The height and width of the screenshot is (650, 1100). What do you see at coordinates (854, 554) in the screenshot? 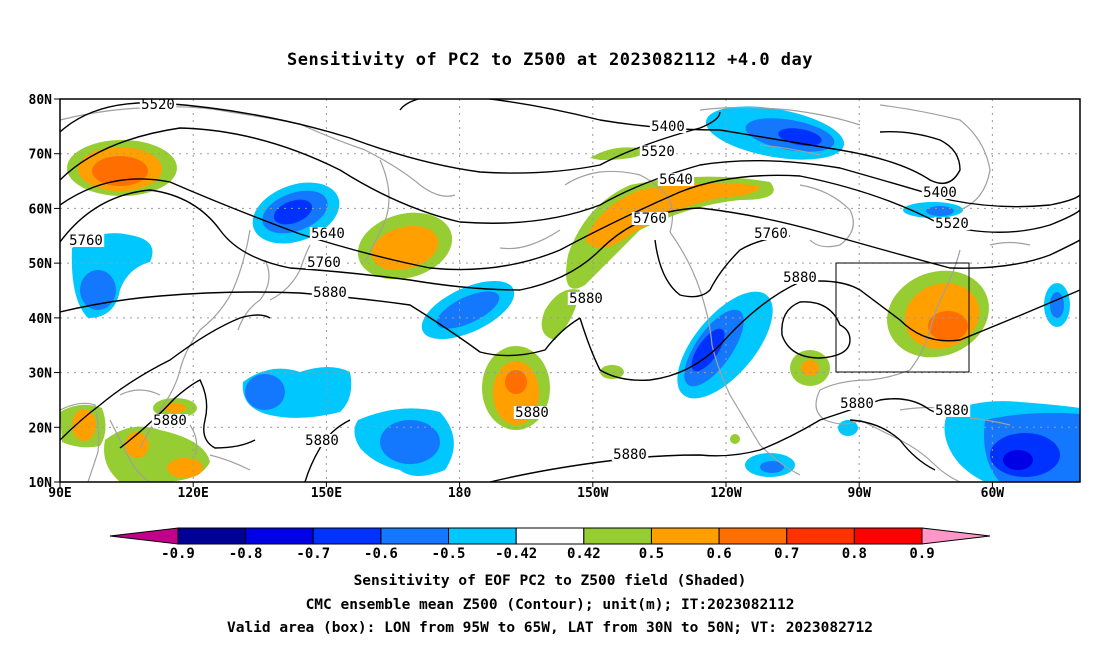
I see `colorbar-tick-label: 0.8` at bounding box center [854, 554].